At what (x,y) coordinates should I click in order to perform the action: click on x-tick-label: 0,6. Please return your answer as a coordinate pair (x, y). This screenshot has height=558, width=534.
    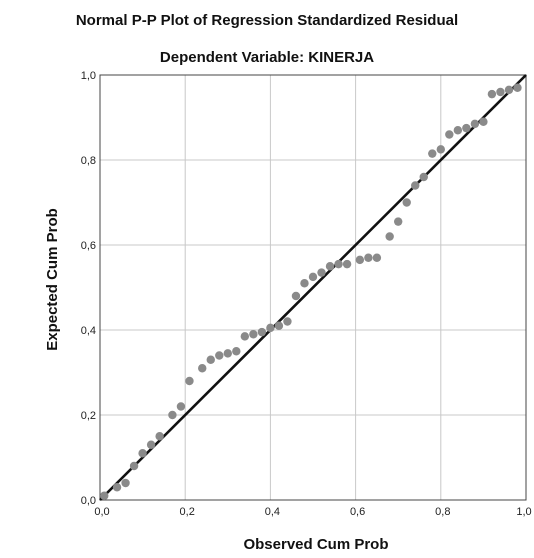
    Looking at the image, I should click on (357, 512).